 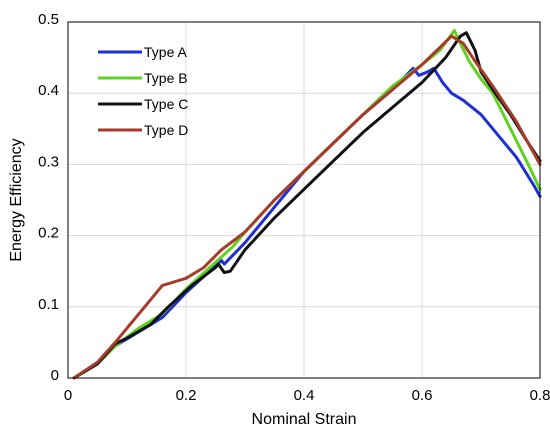 What do you see at coordinates (540, 395) in the screenshot?
I see `x-tick-label: 0.8` at bounding box center [540, 395].